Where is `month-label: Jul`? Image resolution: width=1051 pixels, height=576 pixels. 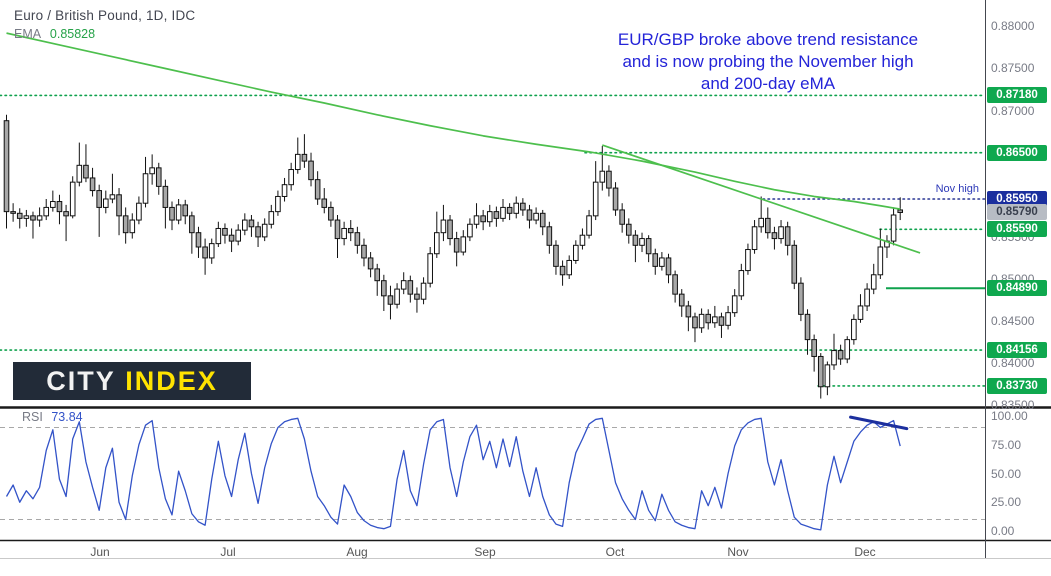
month-label: Jul is located at coordinates (228, 552).